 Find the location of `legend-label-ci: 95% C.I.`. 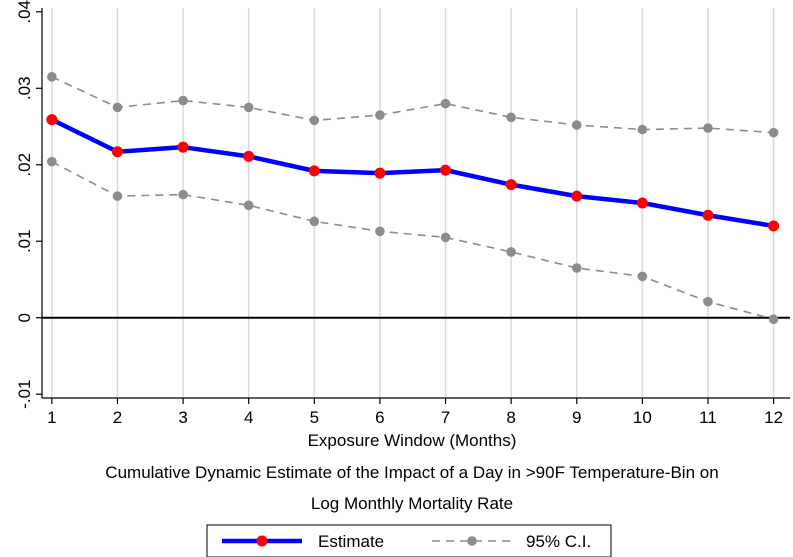

legend-label-ci: 95% C.I. is located at coordinates (558, 541).